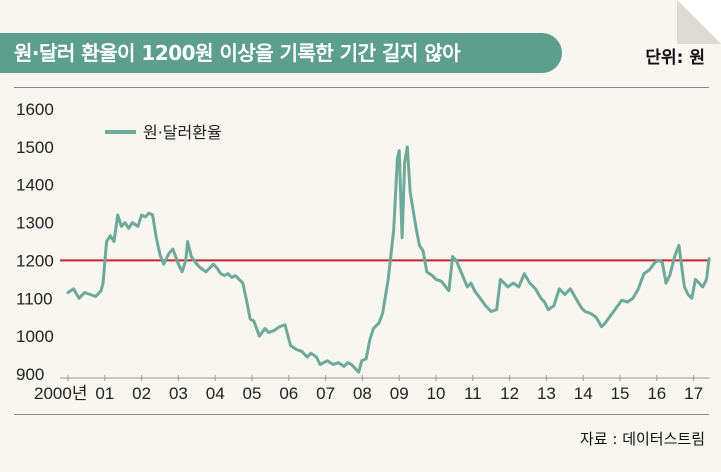  Describe the element at coordinates (436, 393) in the screenshot. I see `x-tick-label: 10` at that location.